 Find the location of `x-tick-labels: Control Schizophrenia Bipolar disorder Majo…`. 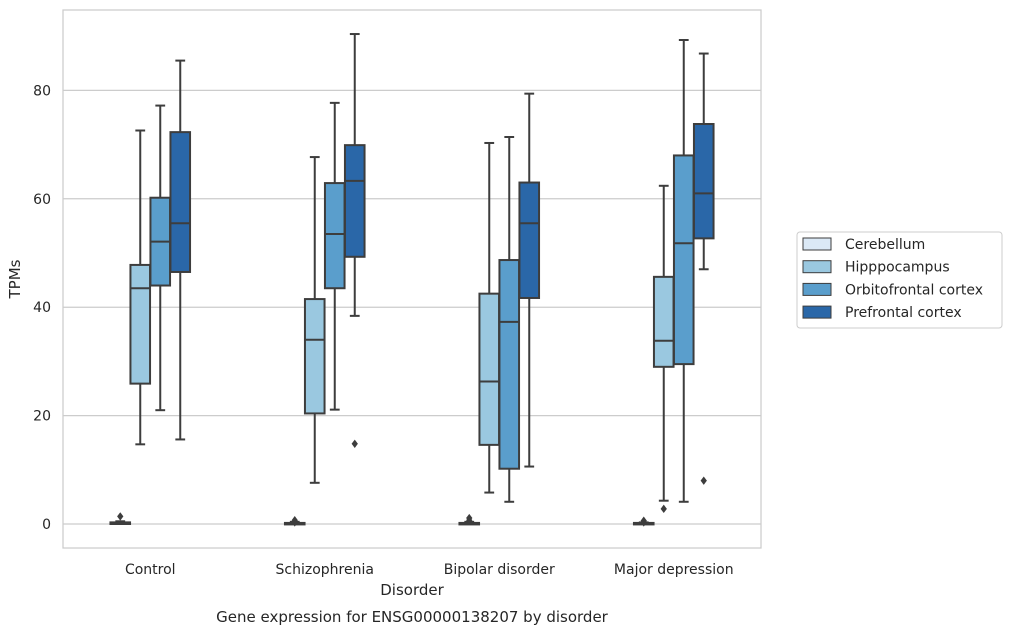

x-tick-labels: Control Schizophrenia Bipolar disorder Majo… is located at coordinates (429, 570).